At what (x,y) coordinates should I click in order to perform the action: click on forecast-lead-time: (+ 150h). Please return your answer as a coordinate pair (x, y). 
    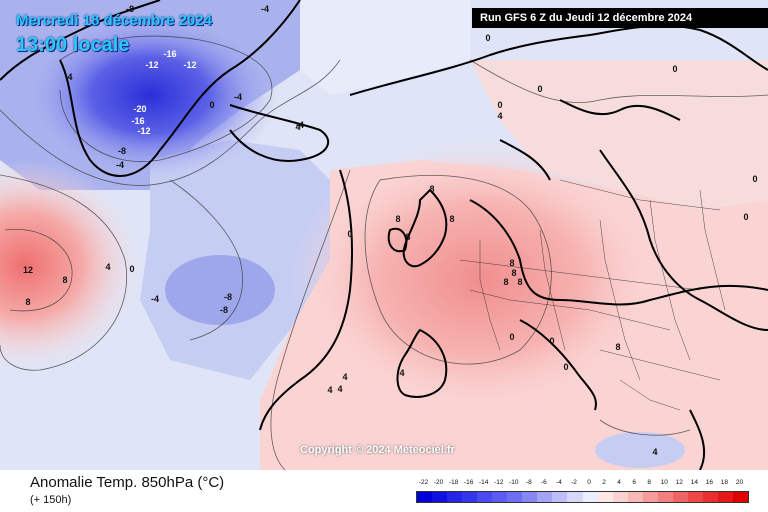
    Looking at the image, I should click on (51, 500).